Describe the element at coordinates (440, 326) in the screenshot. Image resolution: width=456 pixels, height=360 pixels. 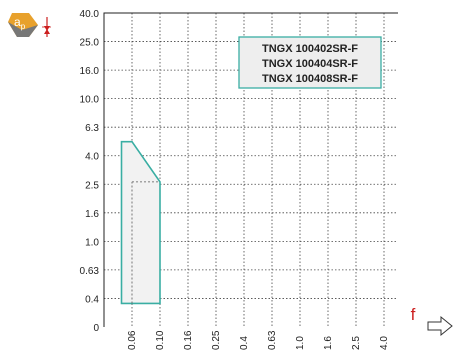
I see `arrow-right-icon` at that location.